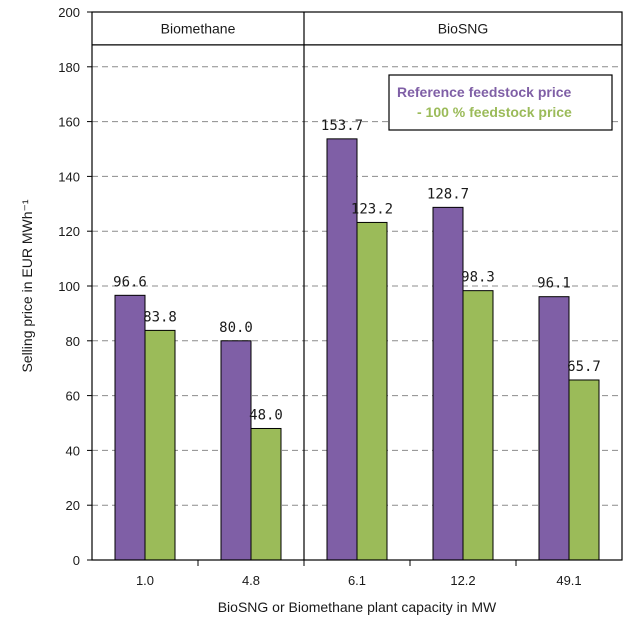  I want to click on y-tick-label: 200, so click(69, 12).